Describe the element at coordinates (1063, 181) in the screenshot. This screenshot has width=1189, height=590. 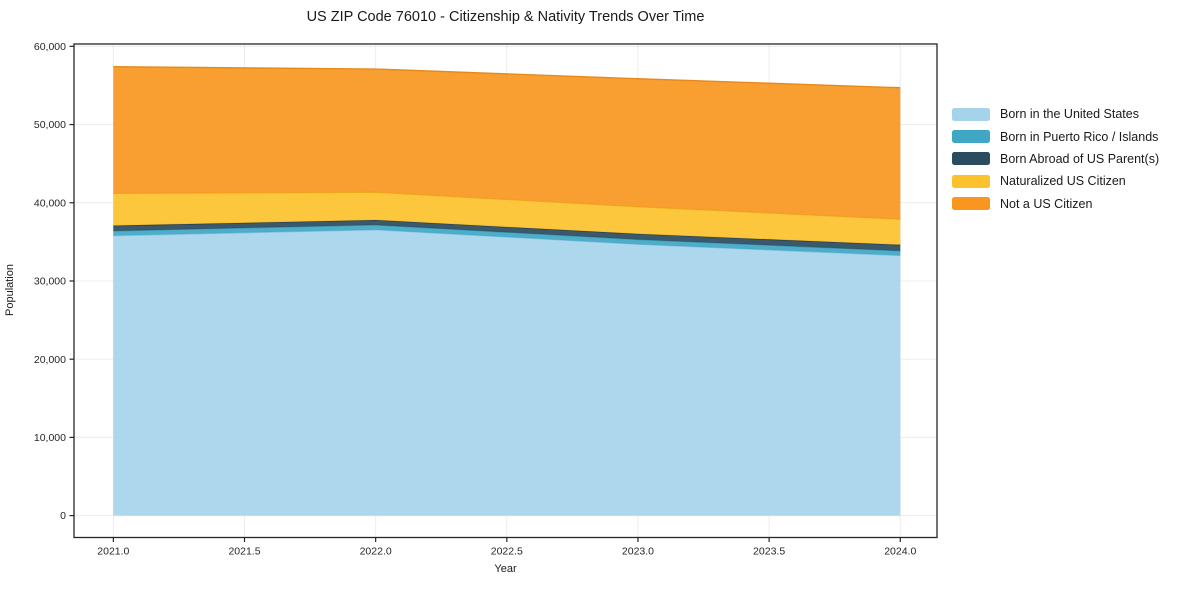
I see `legend-label: Naturalized US Citizen` at that location.